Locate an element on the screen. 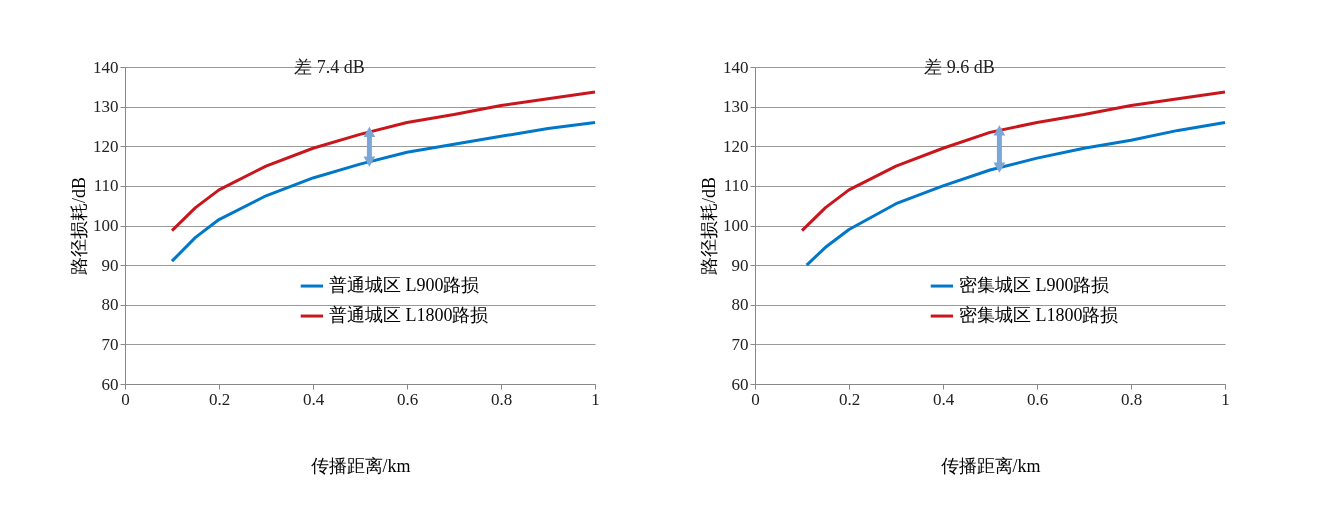 The image size is (1340, 513). annotation: 差 7.4 dB is located at coordinates (329, 67).